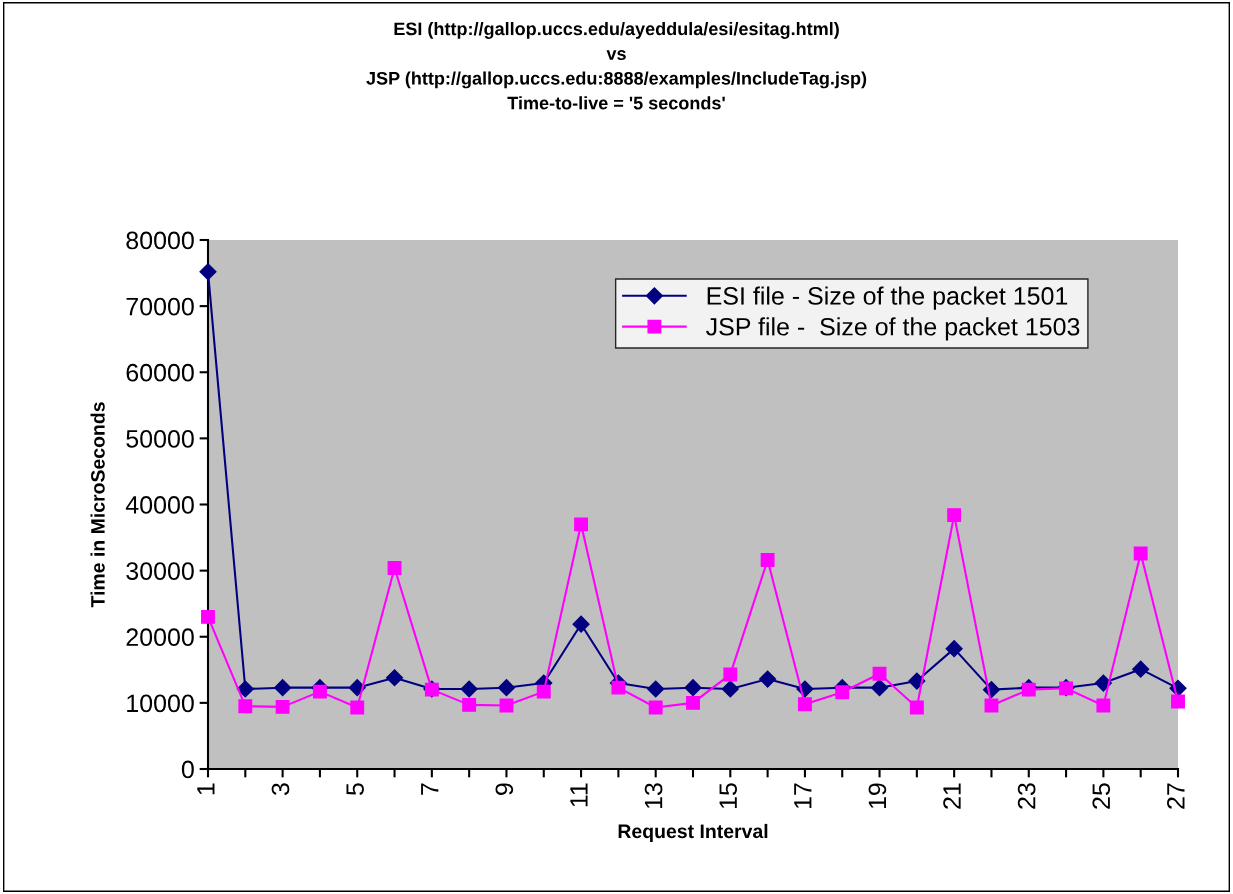  What do you see at coordinates (887, 298) in the screenshot?
I see `legend-label: ESI file - Size of the packet 1501` at bounding box center [887, 298].